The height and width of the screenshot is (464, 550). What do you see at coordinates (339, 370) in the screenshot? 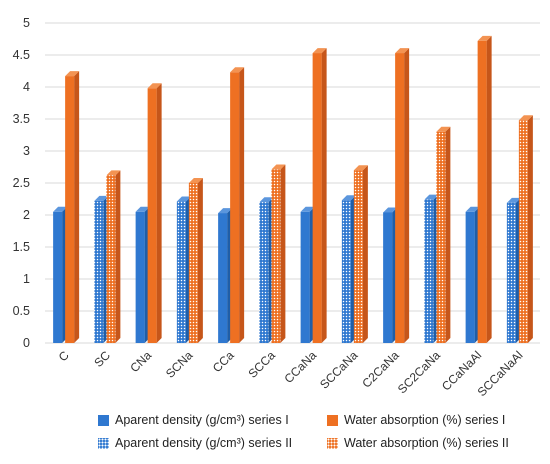
I see `x-tick-label: SCCaNa` at bounding box center [339, 370].